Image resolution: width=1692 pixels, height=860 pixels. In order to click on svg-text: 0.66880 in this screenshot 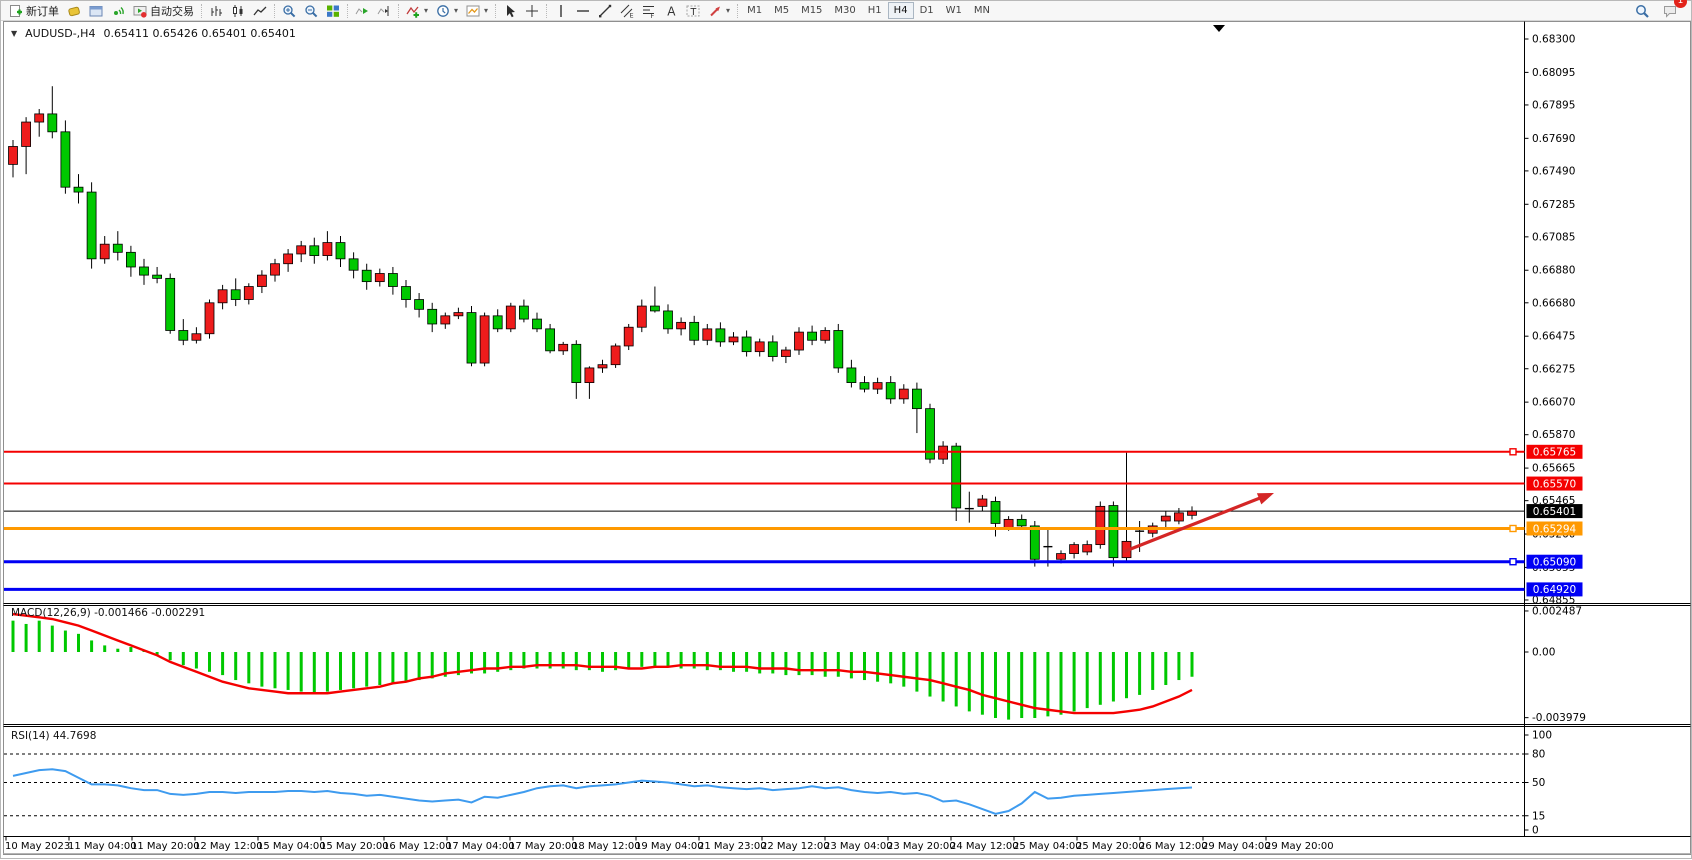, I will do `click(1553, 271)`.